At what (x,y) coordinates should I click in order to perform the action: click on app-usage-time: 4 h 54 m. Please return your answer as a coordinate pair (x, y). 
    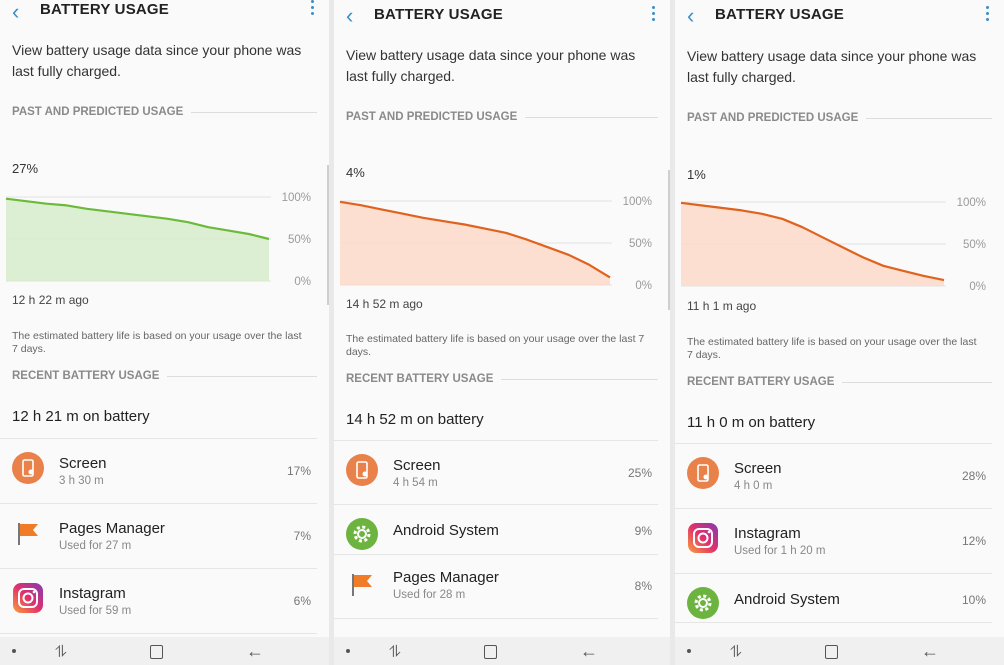
    Looking at the image, I should click on (415, 483).